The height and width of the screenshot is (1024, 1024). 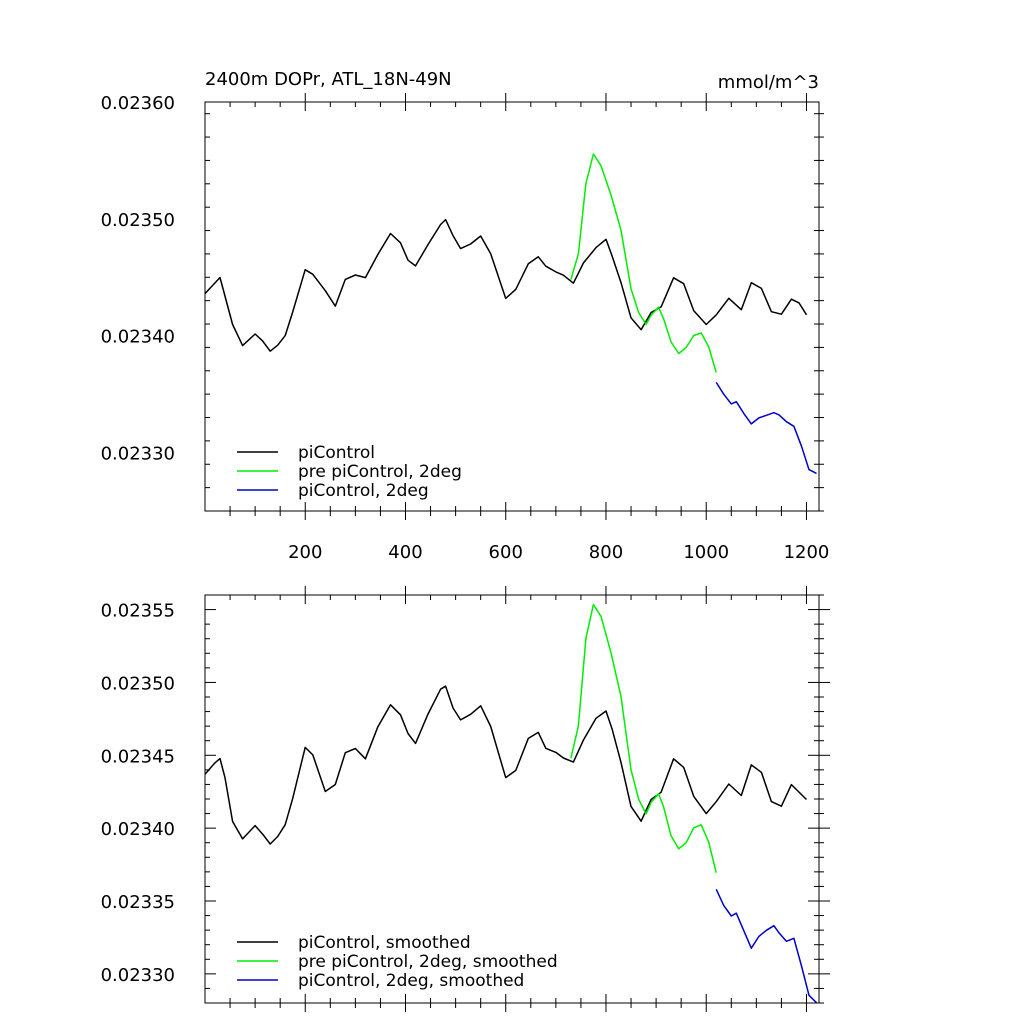 What do you see at coordinates (428, 962) in the screenshot?
I see `legend-label: pre piControl, 2deg, smoothed` at bounding box center [428, 962].